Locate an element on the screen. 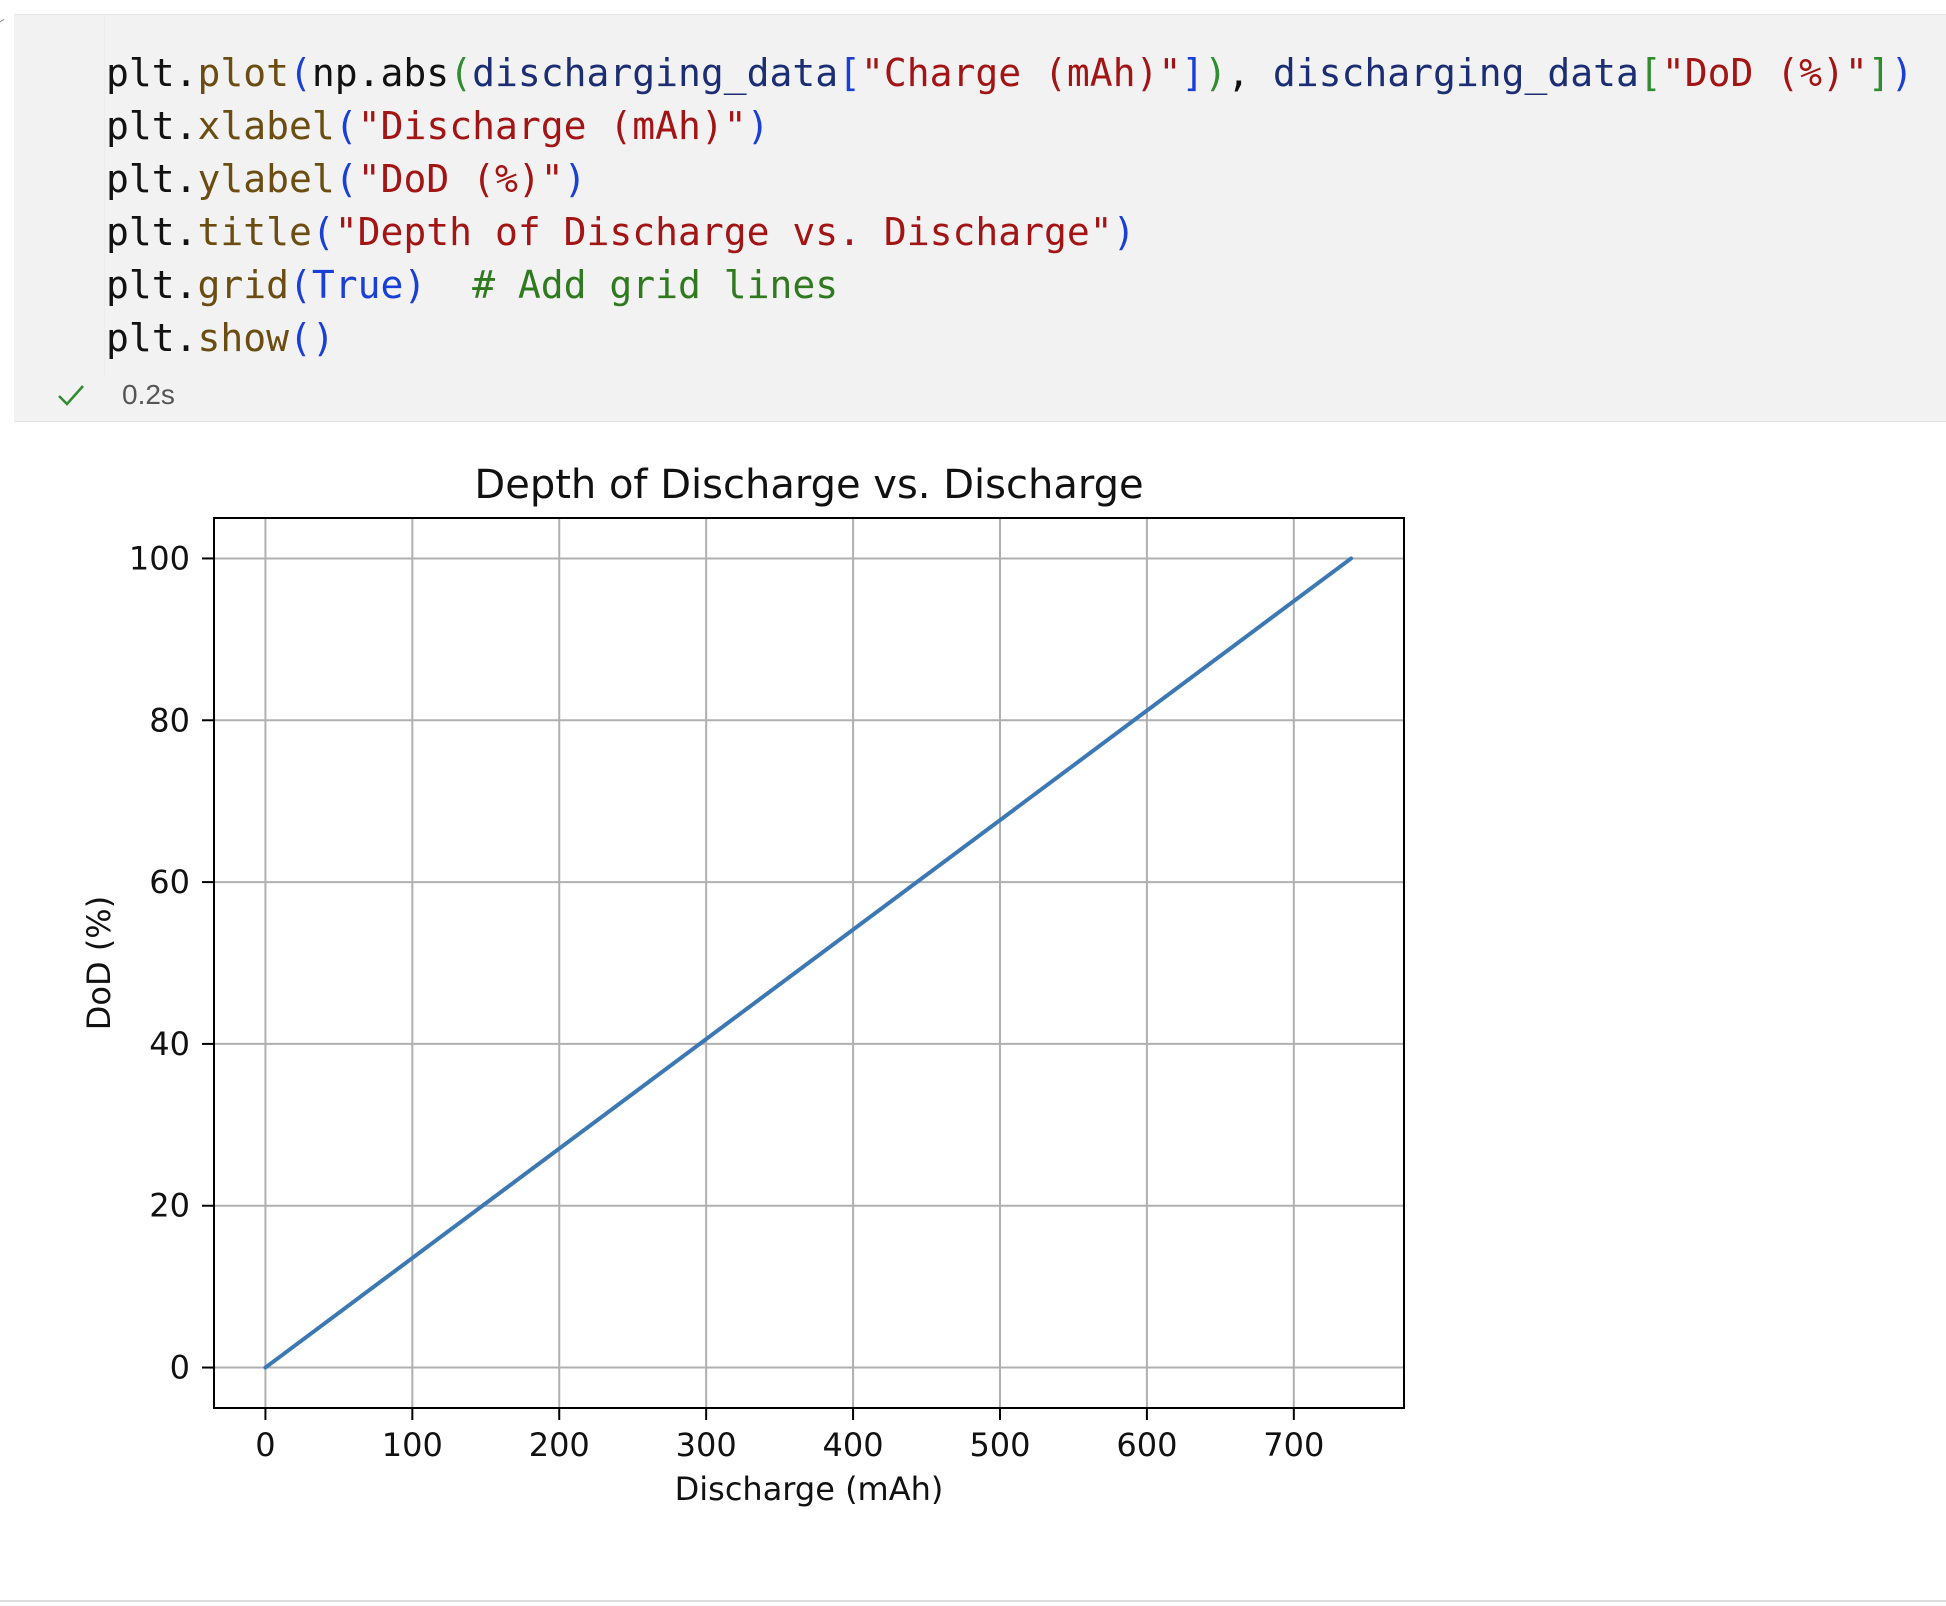  code-token: # Add grid lines is located at coordinates (655, 285).